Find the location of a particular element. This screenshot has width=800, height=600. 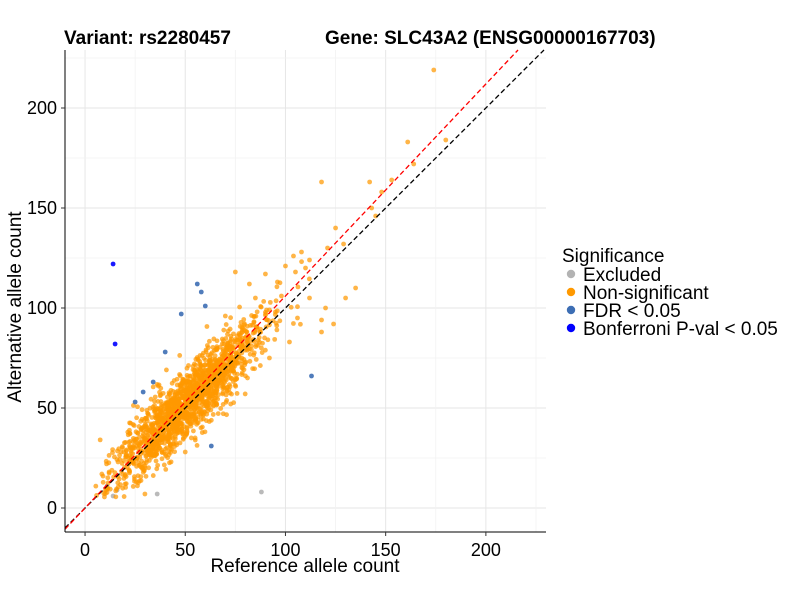

legend-key-dot is located at coordinates (571, 274).